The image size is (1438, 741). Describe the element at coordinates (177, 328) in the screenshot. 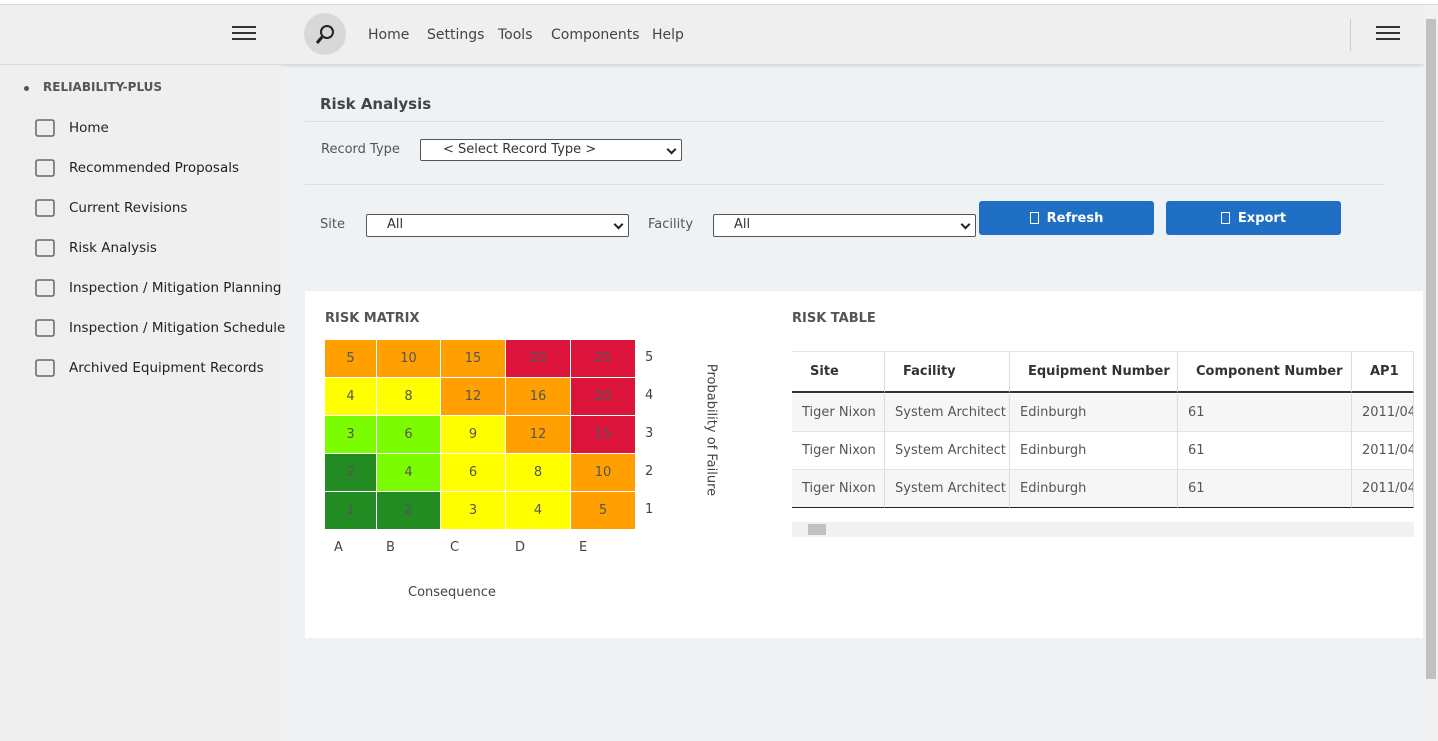

I see `menu-item: Inspection / Mitigation Schedule` at that location.